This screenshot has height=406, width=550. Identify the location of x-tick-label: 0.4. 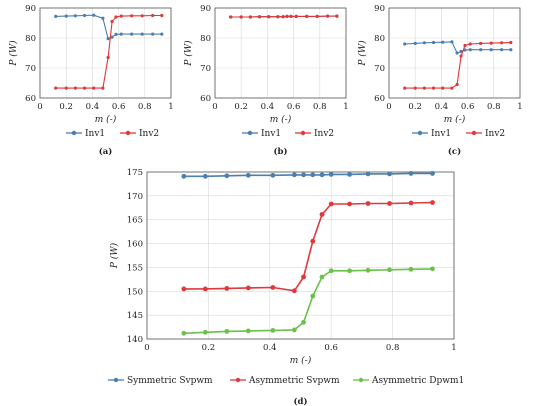
(93, 107).